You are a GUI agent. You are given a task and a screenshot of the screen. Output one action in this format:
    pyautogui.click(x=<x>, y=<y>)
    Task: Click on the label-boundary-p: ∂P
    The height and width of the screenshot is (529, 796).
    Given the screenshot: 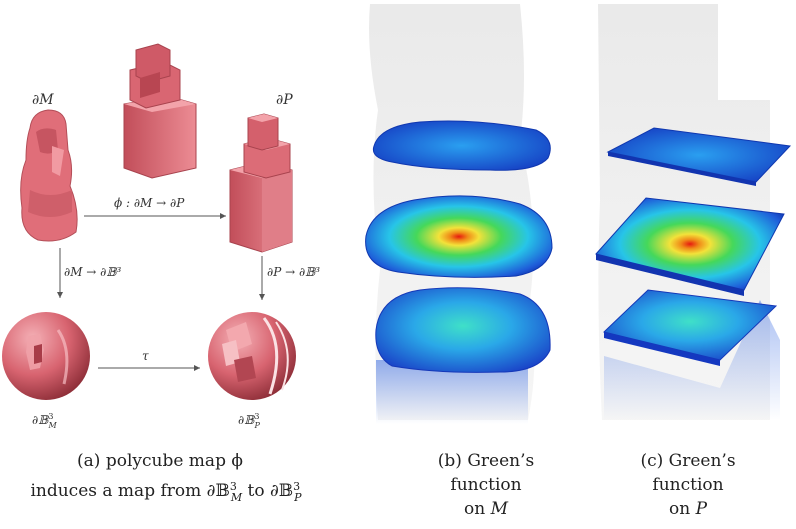 What is the action you would take?
    pyautogui.click(x=284, y=100)
    